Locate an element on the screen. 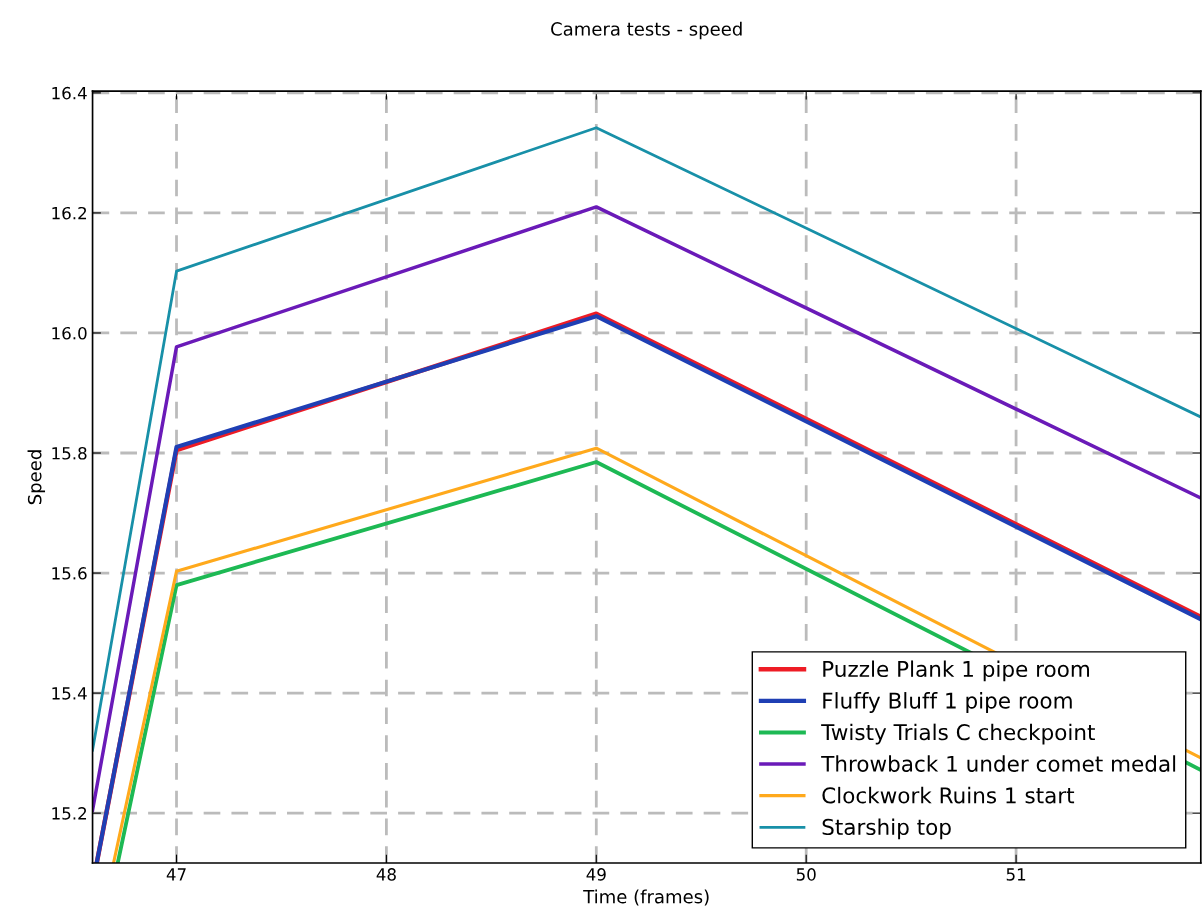 Image resolution: width=1202 pixels, height=920 pixels. y-tick-label: 16.2 is located at coordinates (69, 213).